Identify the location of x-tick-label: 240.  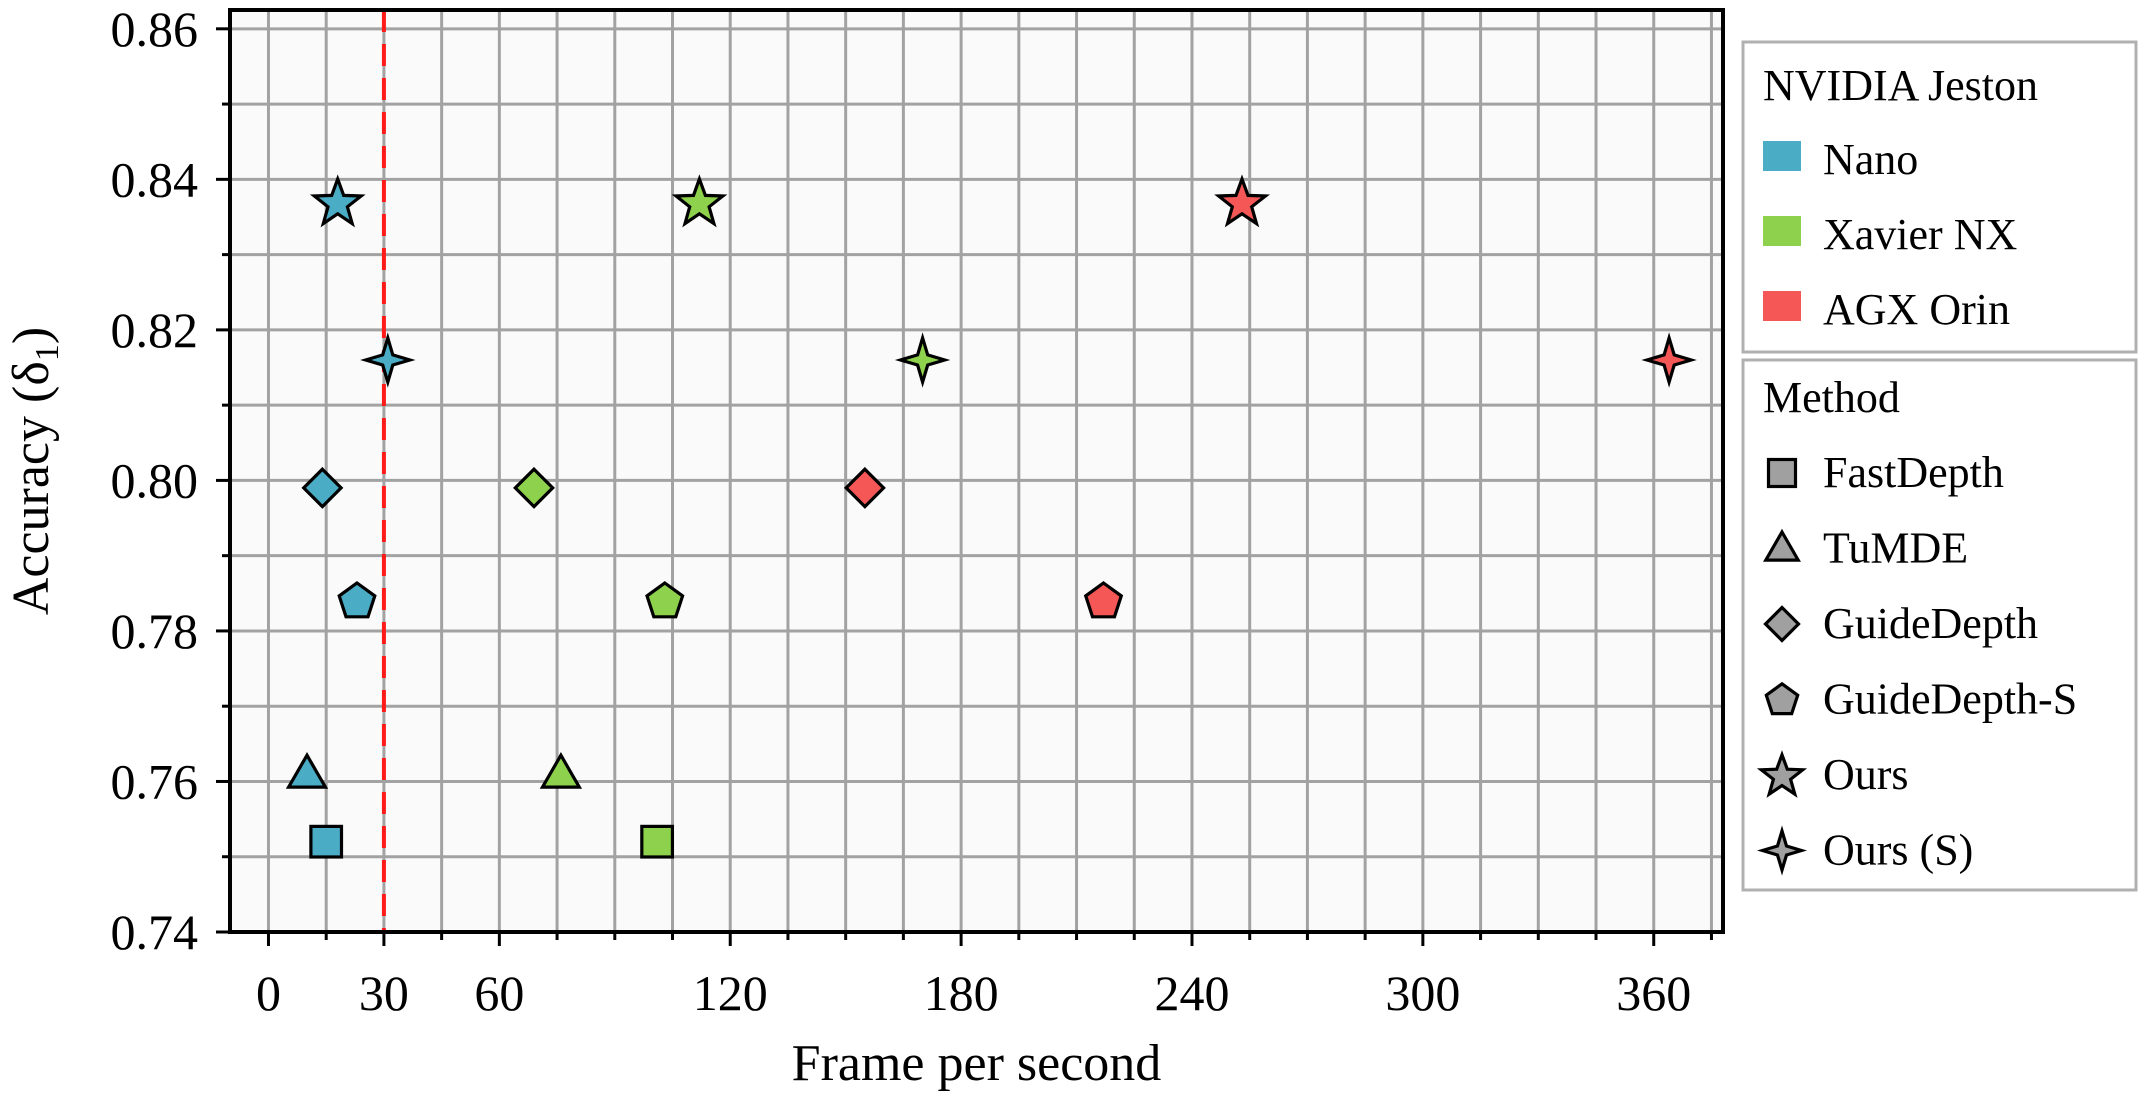
(1191, 993).